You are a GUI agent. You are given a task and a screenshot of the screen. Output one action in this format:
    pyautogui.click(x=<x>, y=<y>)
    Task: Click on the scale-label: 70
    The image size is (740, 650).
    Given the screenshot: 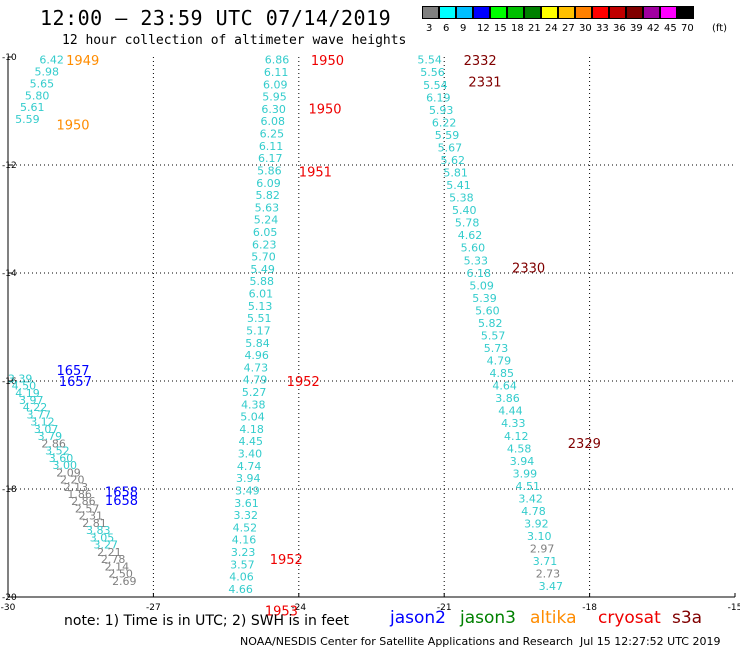 What is the action you would take?
    pyautogui.click(x=687, y=28)
    